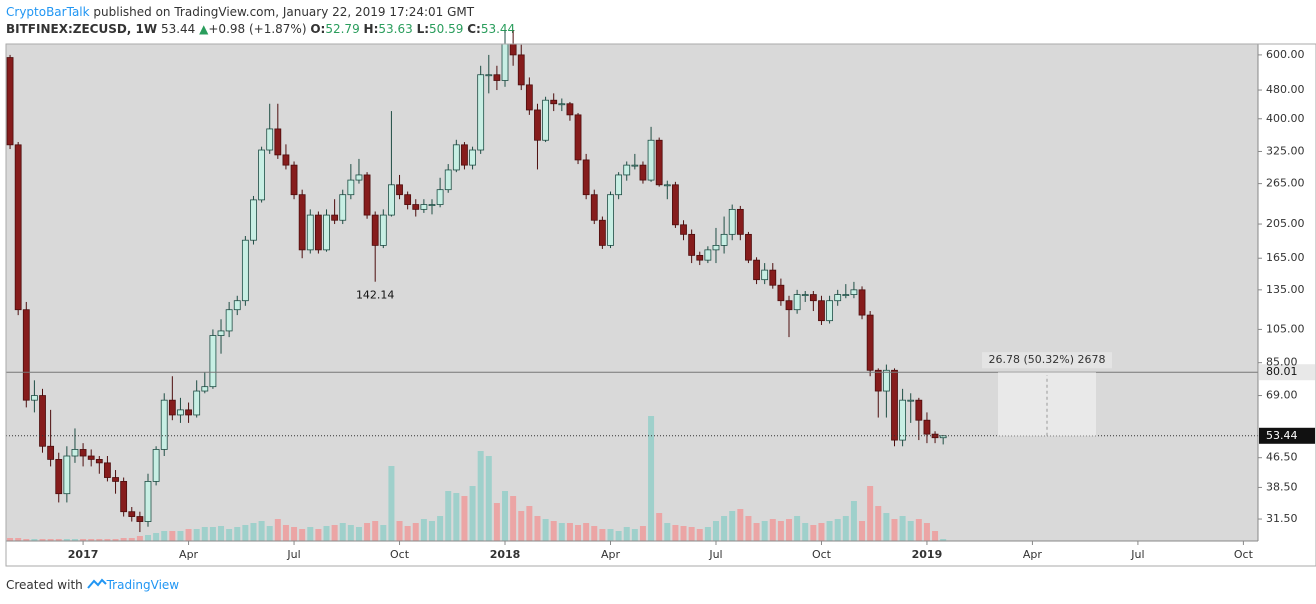 The width and height of the screenshot is (1316, 604). Describe the element at coordinates (1285, 257) in the screenshot. I see `y-tick-label: 165.00` at that location.